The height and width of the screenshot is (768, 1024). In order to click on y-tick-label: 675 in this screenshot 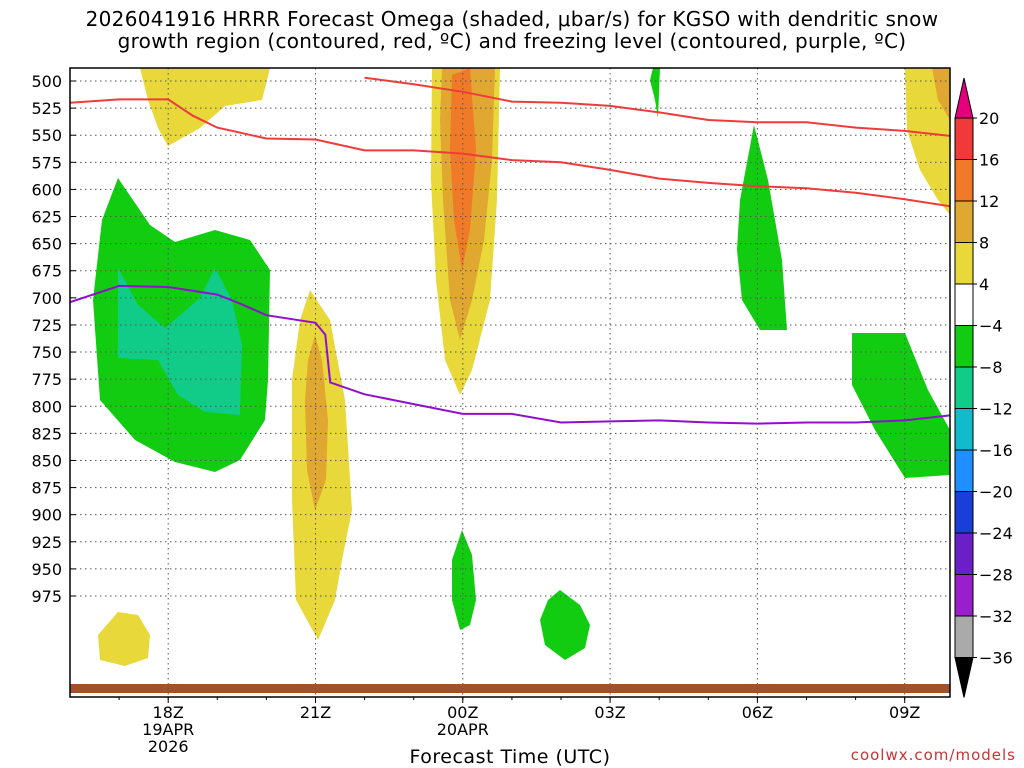, I will do `click(46, 271)`.